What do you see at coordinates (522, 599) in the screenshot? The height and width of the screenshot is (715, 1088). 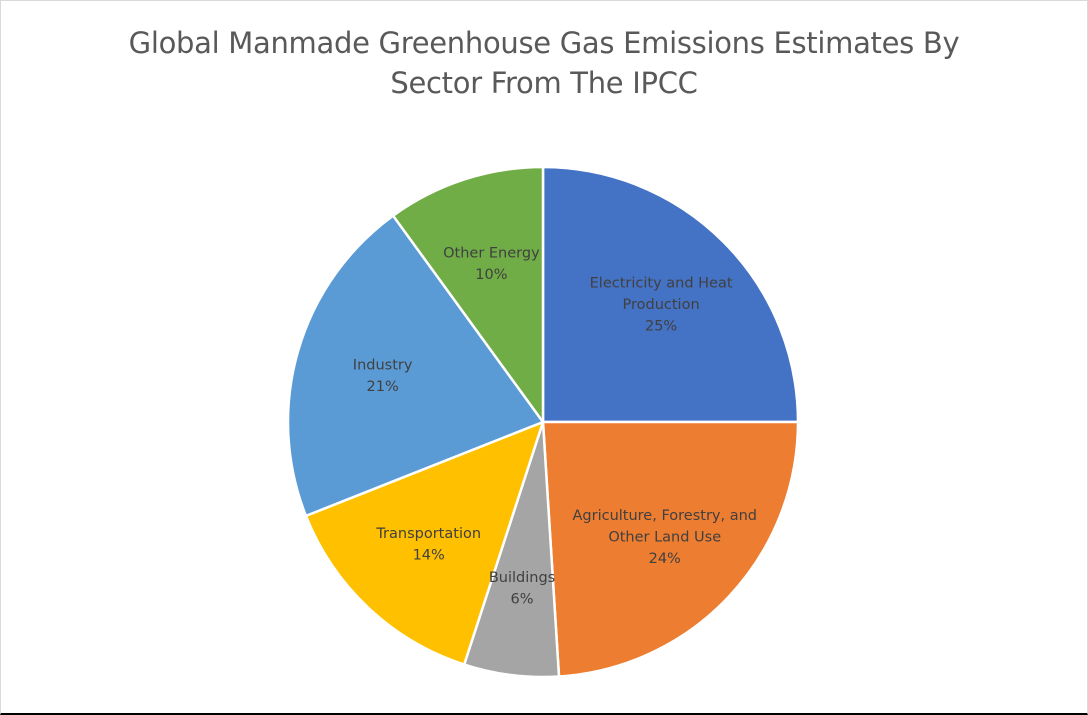 I see `data-label-value: 6%` at bounding box center [522, 599].